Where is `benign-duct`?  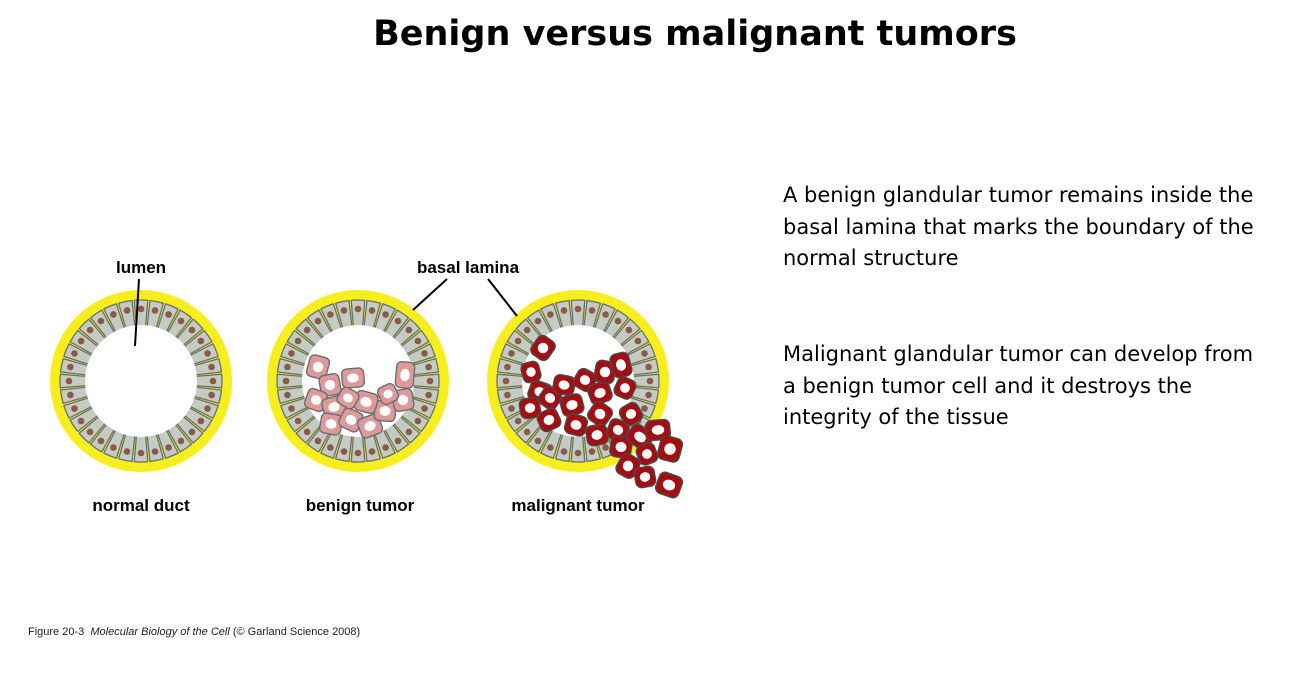 benign-duct is located at coordinates (358, 381).